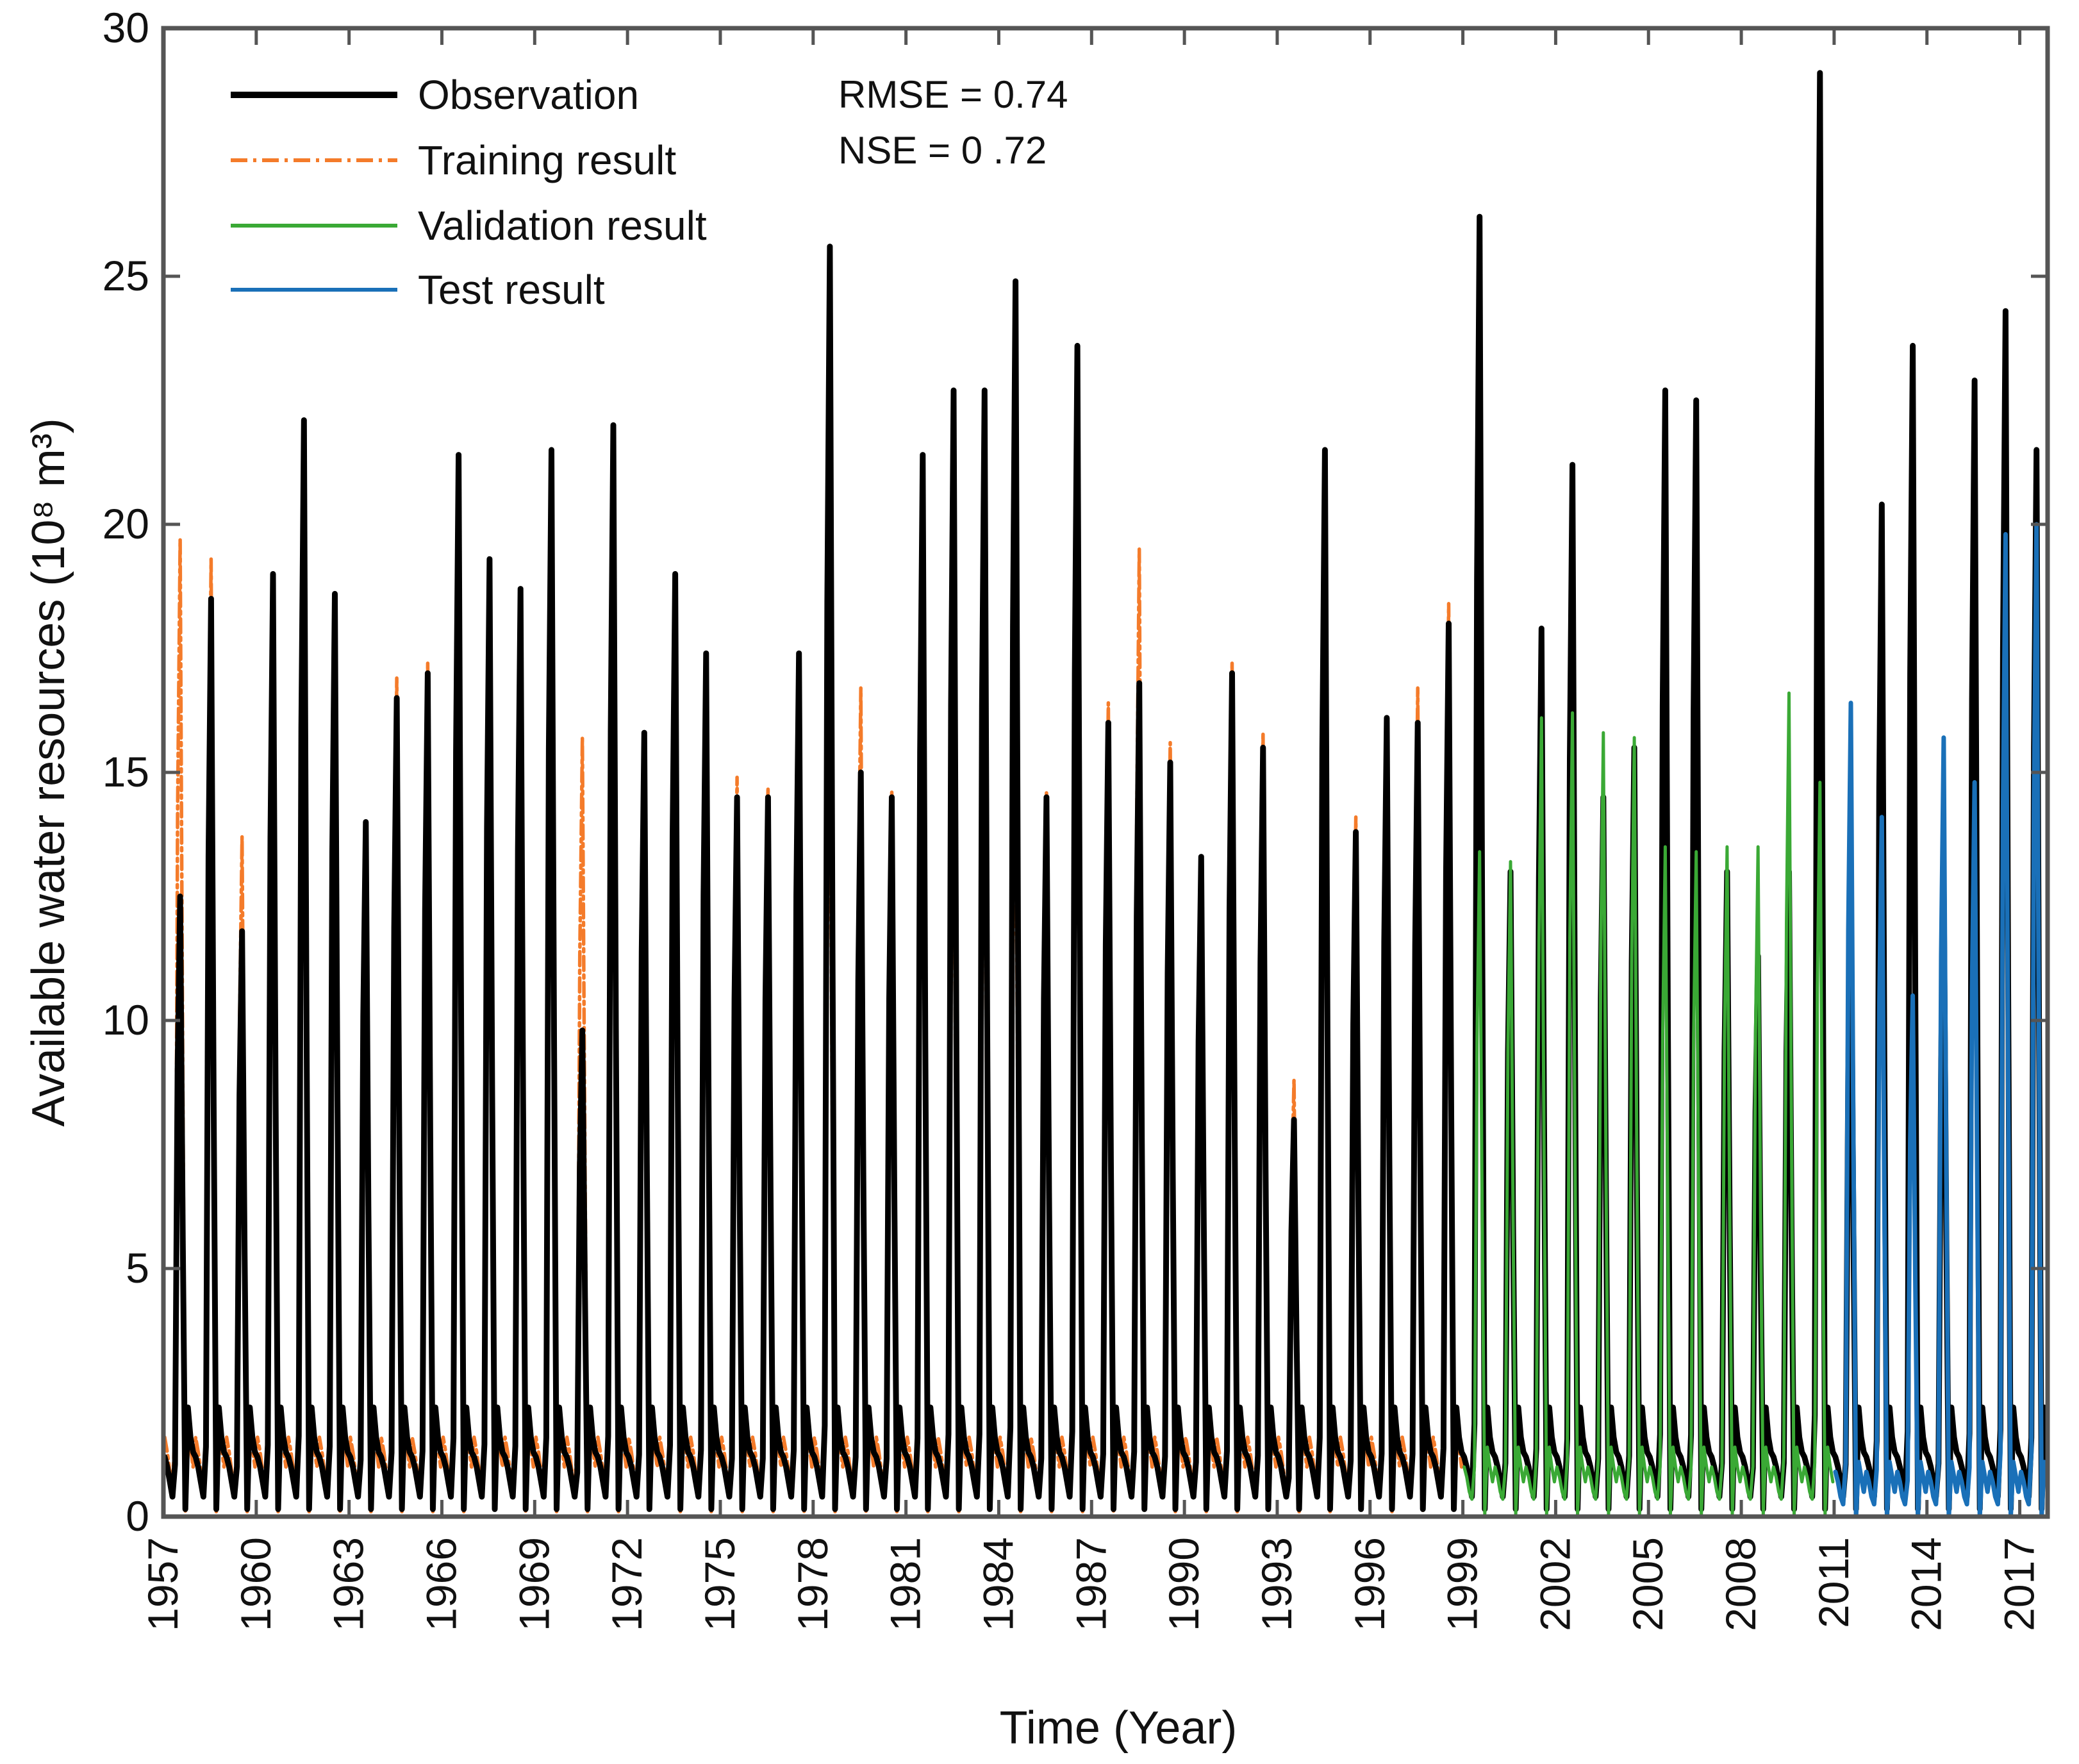  I want to click on x-tick-label: 2017, so click(2019, 1584).